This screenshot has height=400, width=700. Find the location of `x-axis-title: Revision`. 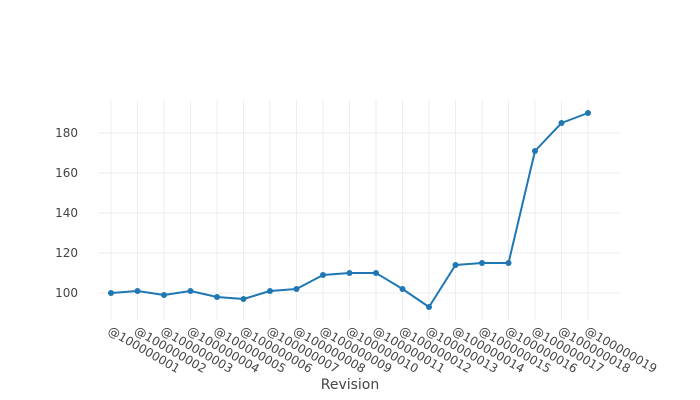

x-axis-title: Revision is located at coordinates (350, 385).